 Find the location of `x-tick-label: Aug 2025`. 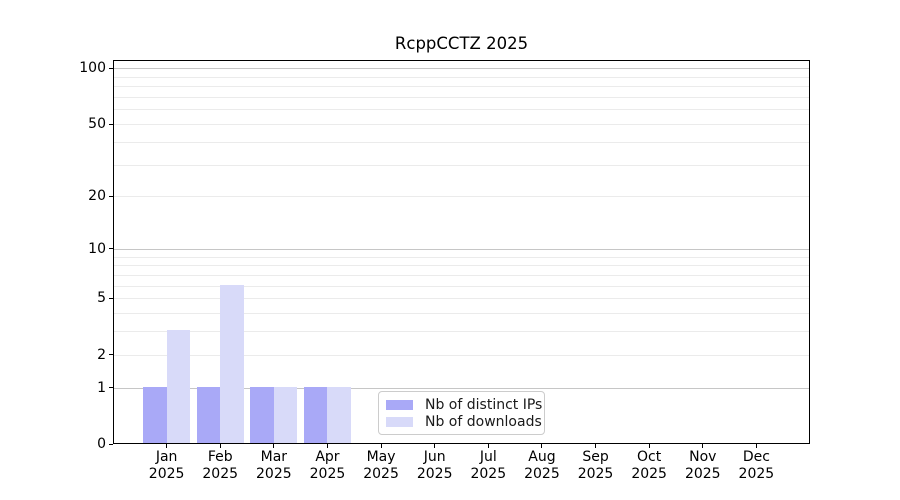

x-tick-label: Aug 2025 is located at coordinates (542, 466).